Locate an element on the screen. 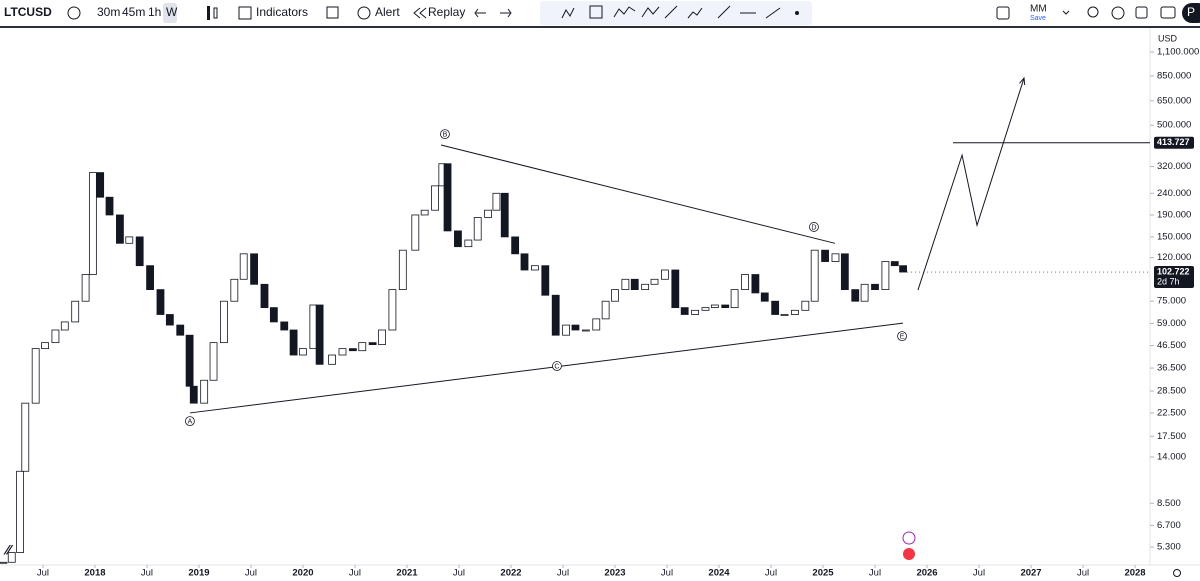  x-tick-label: 2028 is located at coordinates (1134, 573).